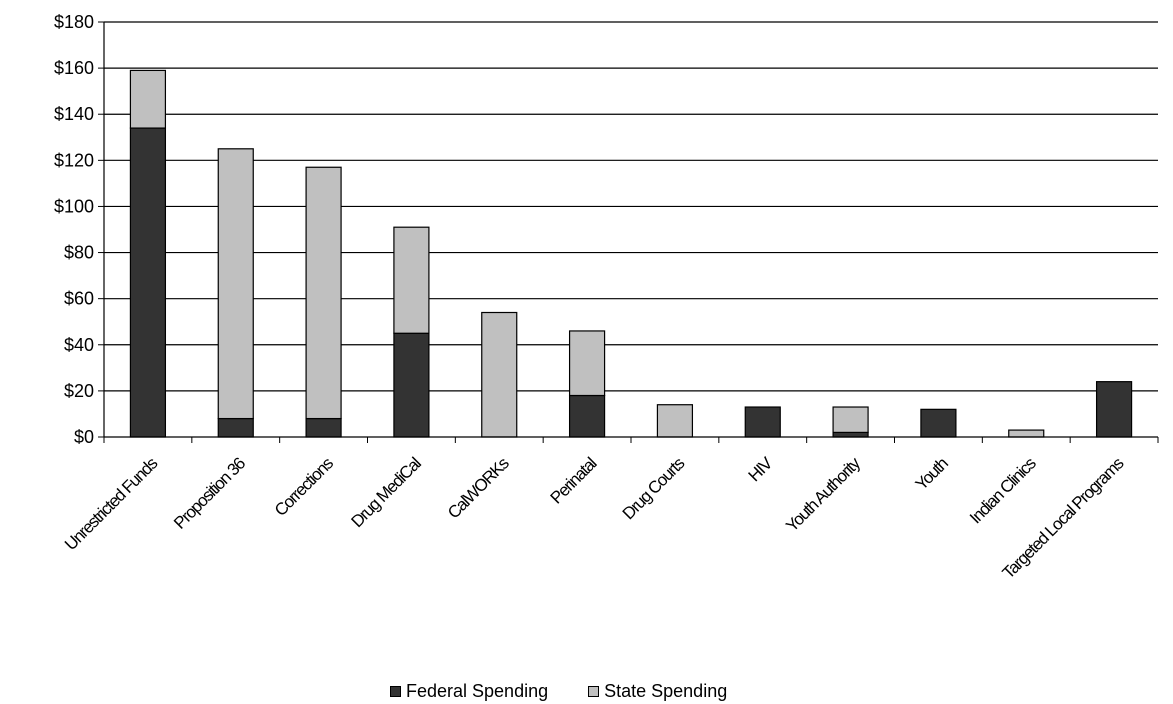  What do you see at coordinates (761, 469) in the screenshot?
I see `x-tick-label: HIV` at bounding box center [761, 469].